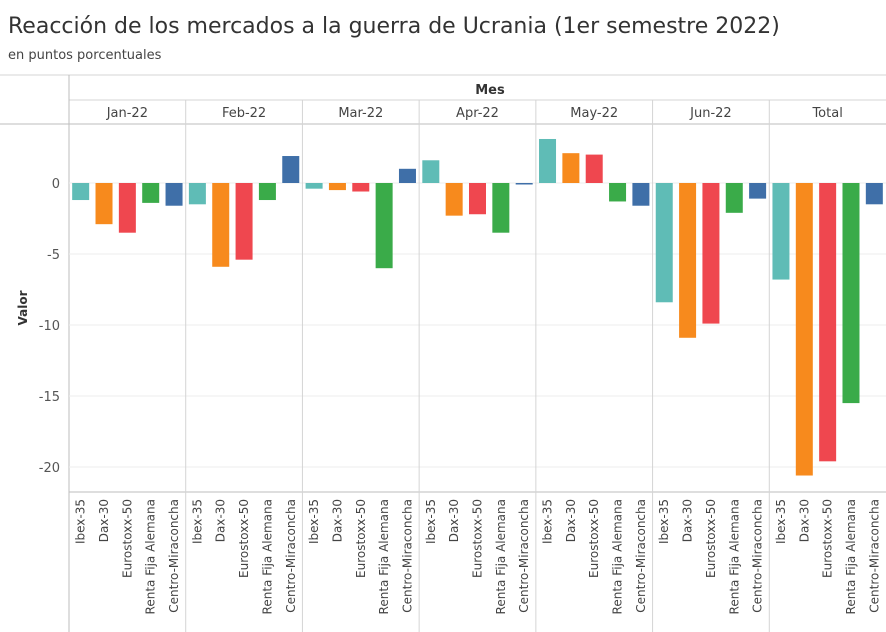 The height and width of the screenshot is (632, 886). What do you see at coordinates (594, 113) in the screenshot?
I see `panel-header: May-22` at bounding box center [594, 113].